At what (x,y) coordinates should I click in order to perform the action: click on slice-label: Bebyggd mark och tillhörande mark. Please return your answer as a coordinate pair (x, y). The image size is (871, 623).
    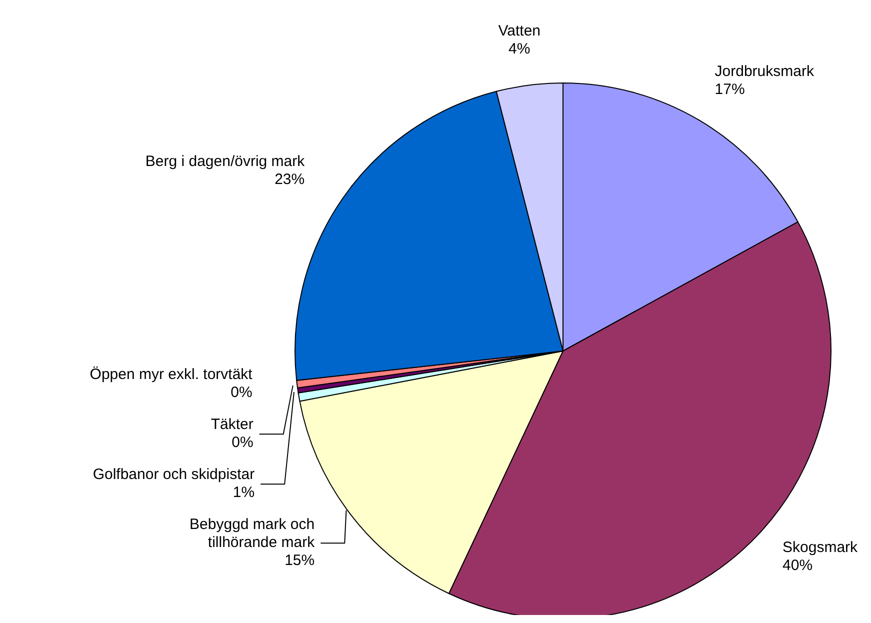
    Looking at the image, I should click on (253, 534).